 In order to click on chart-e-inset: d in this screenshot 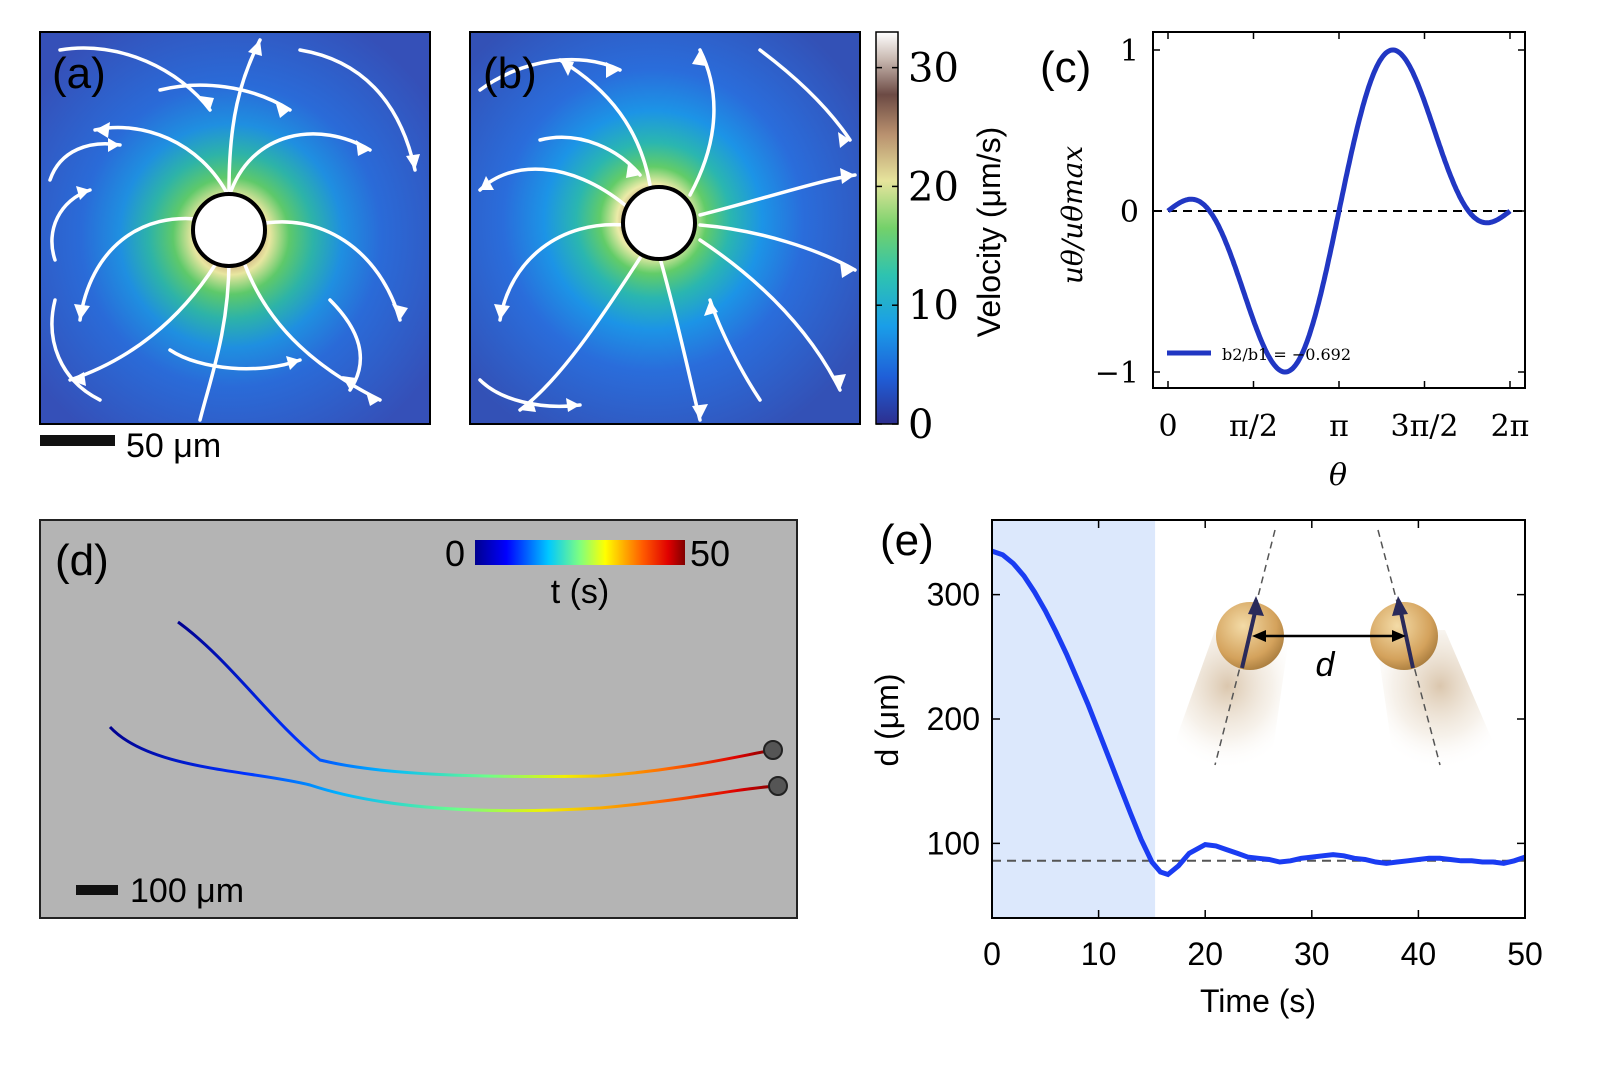, I will do `click(1335, 649)`.